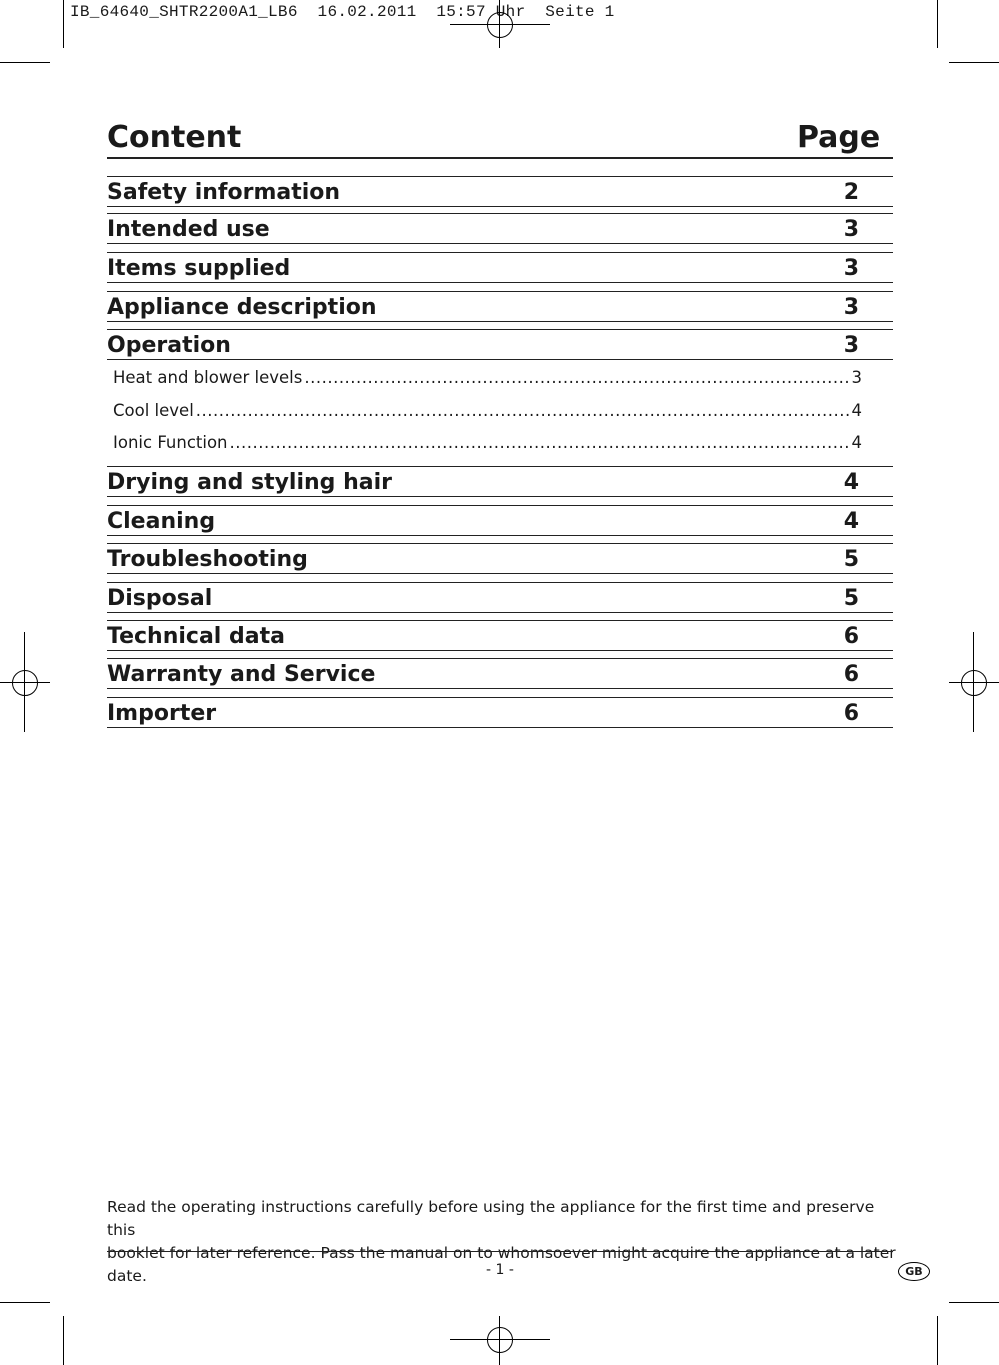 This screenshot has width=999, height=1365. What do you see at coordinates (483, 268) in the screenshot?
I see `toc-section: Items supplied 3` at bounding box center [483, 268].